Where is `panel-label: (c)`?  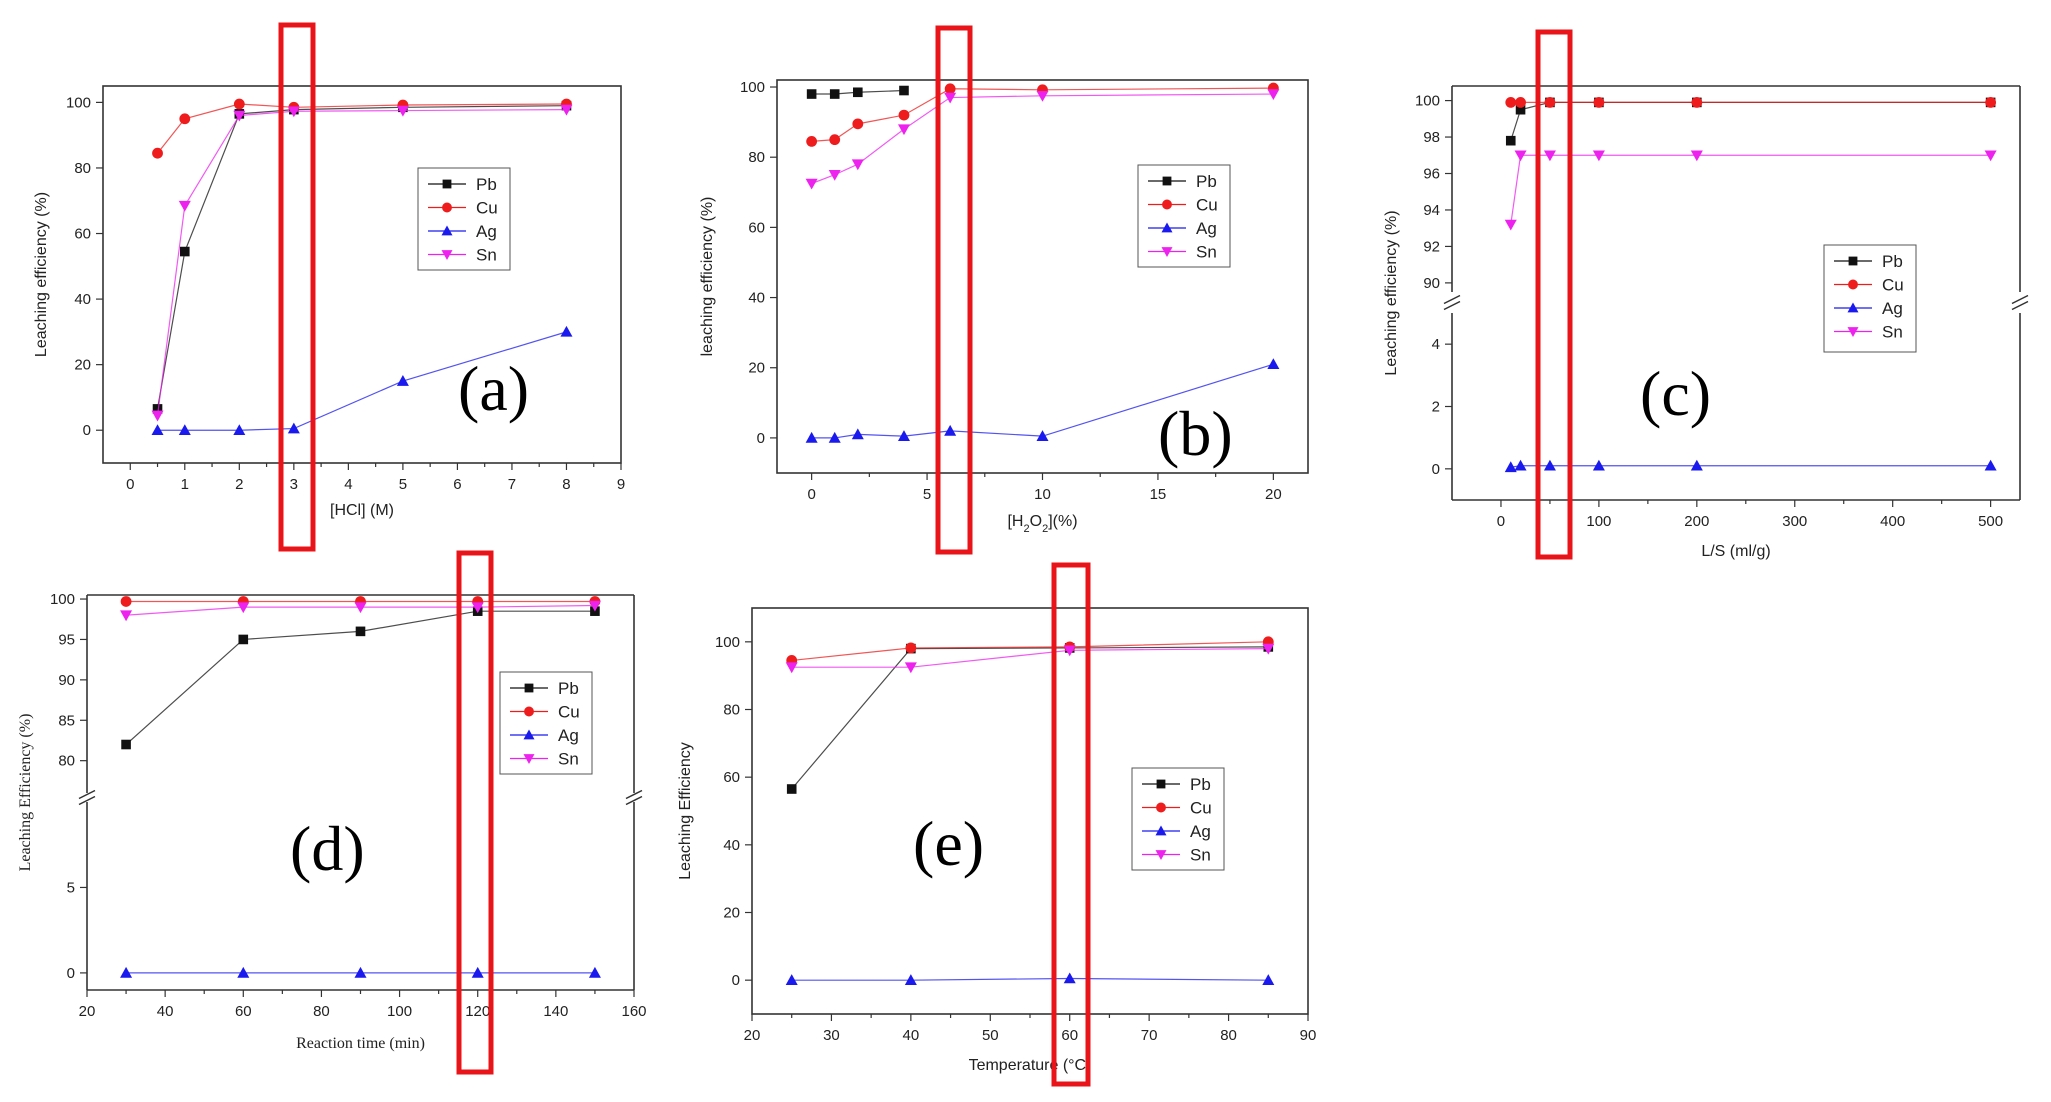
panel-label: (c) is located at coordinates (1675, 393).